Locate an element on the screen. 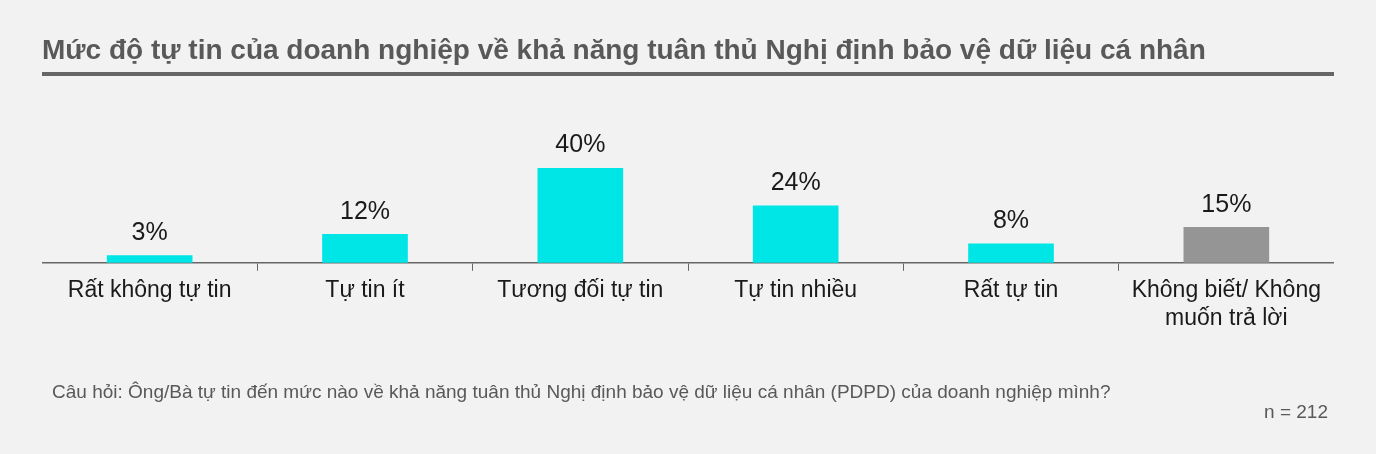  text: n = 212 is located at coordinates (1296, 412).